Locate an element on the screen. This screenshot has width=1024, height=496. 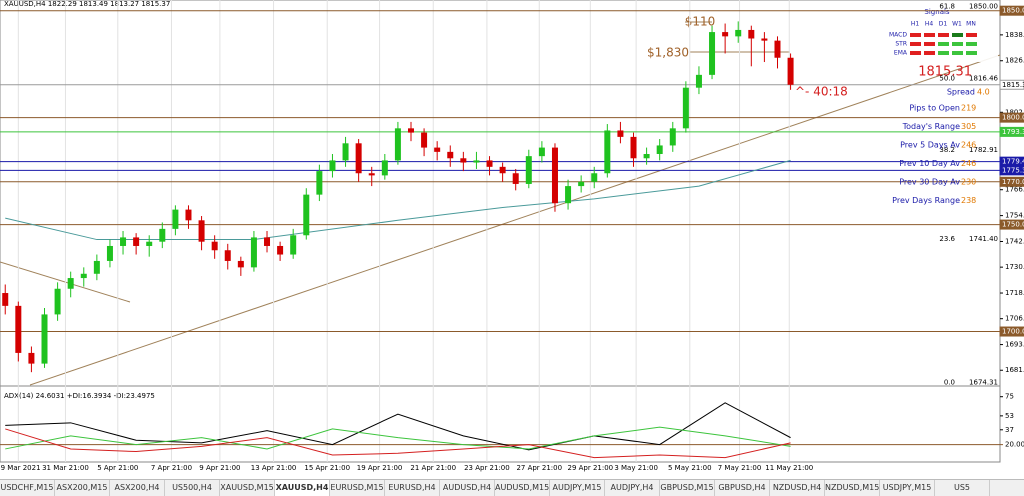
y-tick-label: 1766.30 is located at coordinates (1014, 190).